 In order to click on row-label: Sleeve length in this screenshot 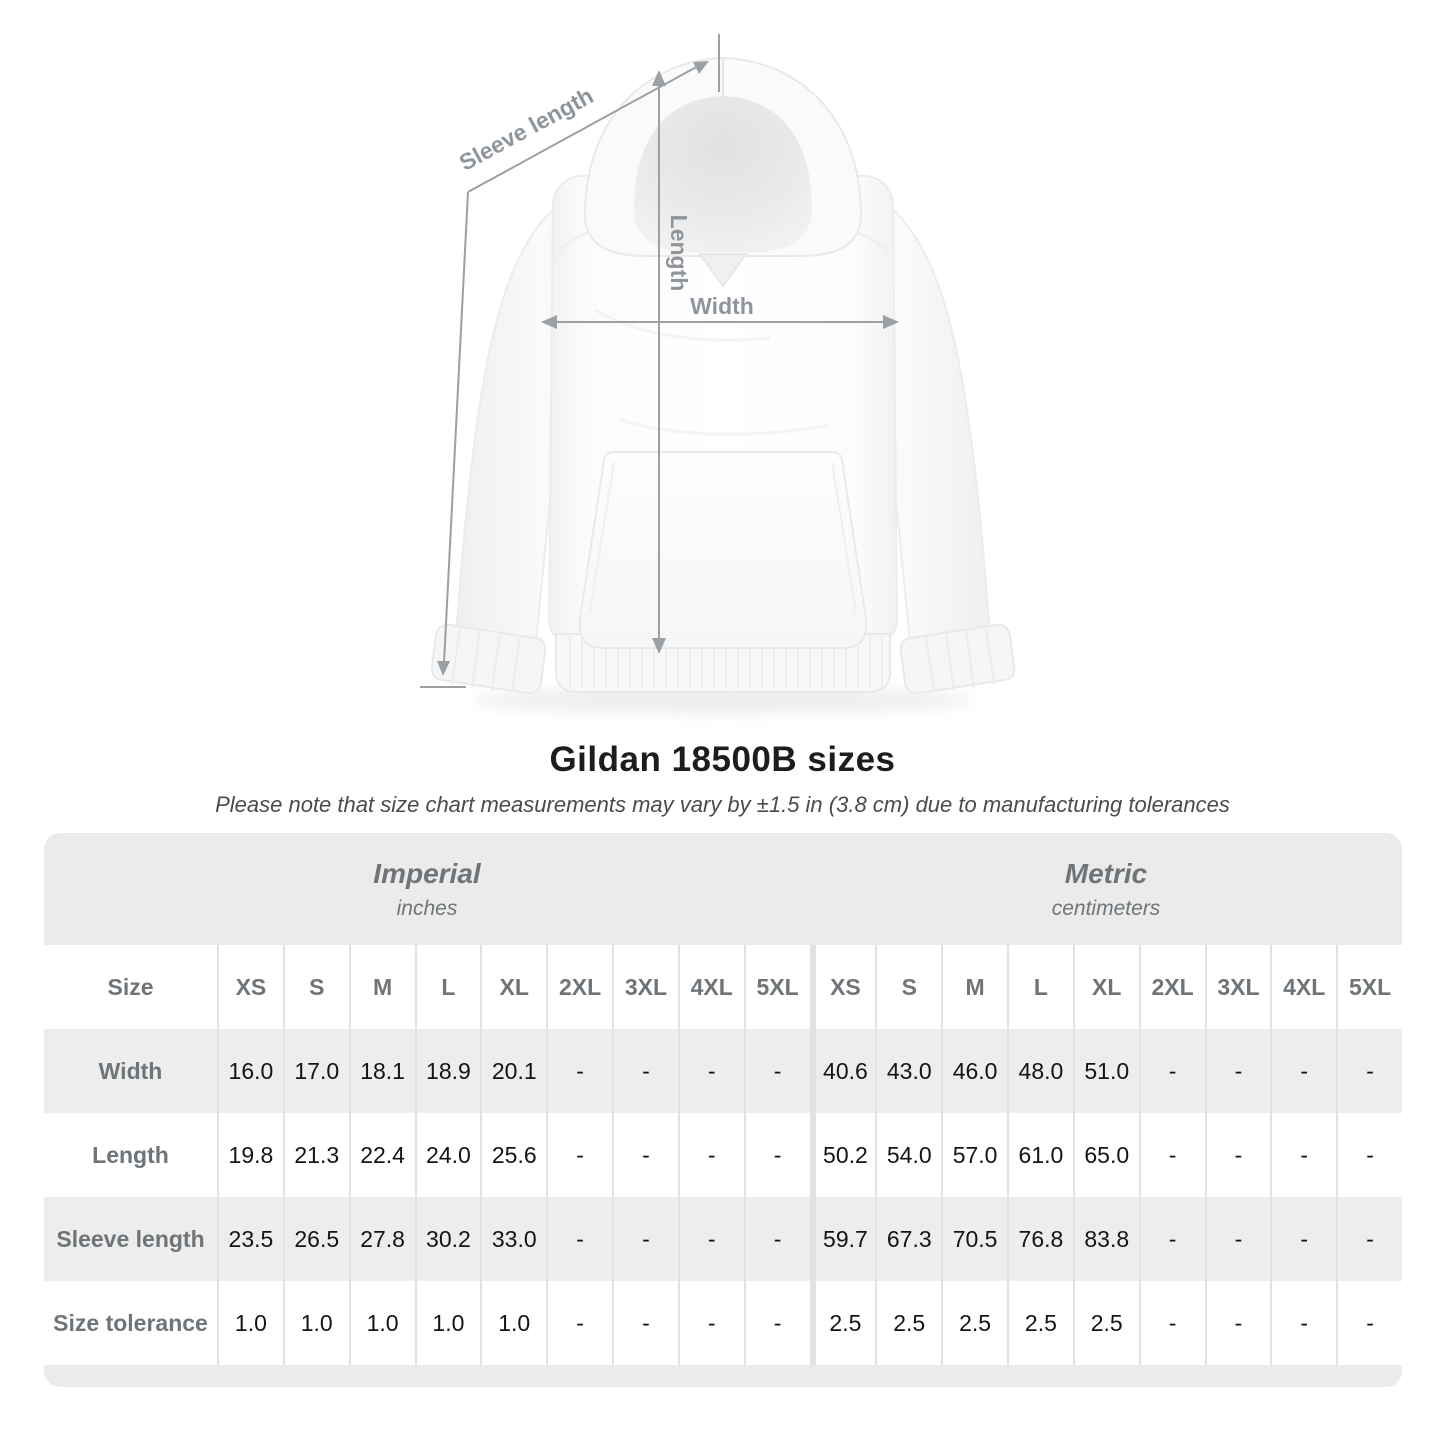, I will do `click(130, 1238)`.